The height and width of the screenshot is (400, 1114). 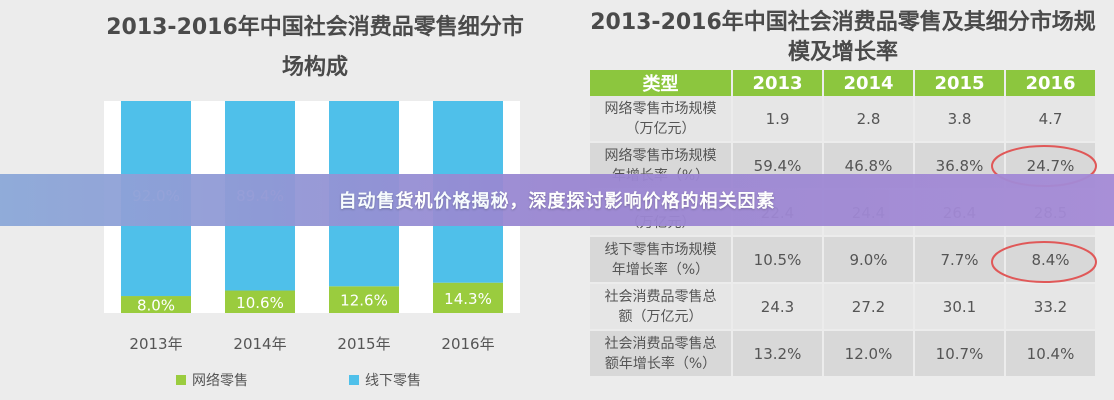 I want to click on table-cell: 10.5%, so click(x=778, y=260).